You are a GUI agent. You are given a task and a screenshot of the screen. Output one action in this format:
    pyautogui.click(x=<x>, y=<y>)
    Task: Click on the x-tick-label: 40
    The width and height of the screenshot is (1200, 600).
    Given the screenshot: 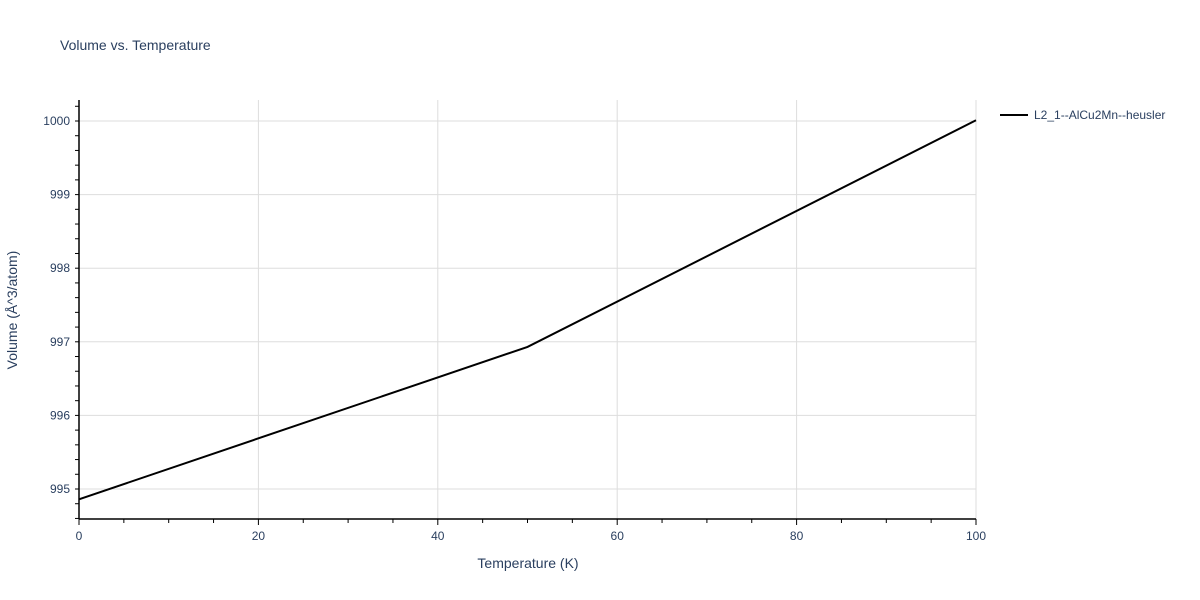 What is the action you would take?
    pyautogui.click(x=438, y=536)
    